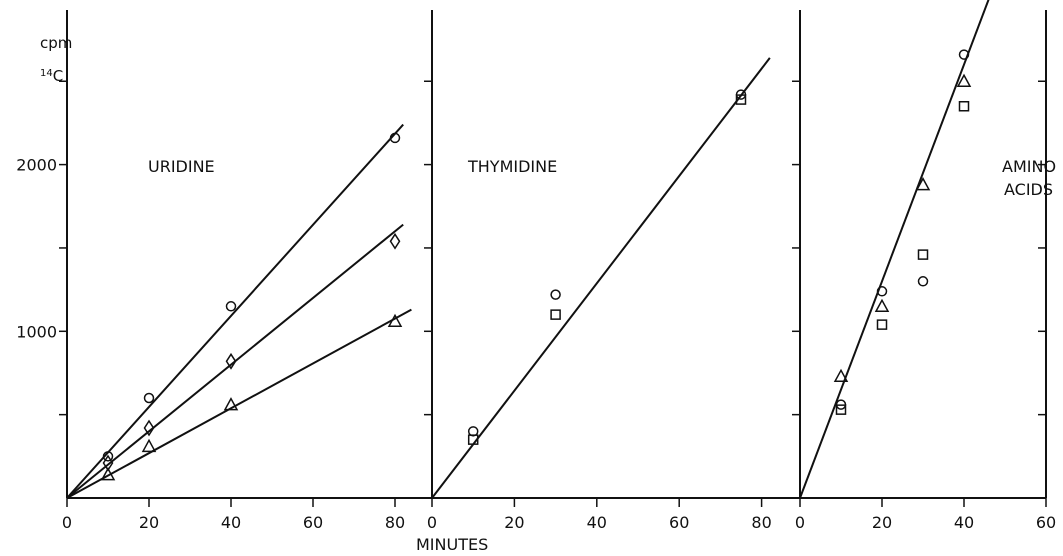 This screenshot has width=1063, height=556. I want to click on amino-acids-title-line2: ACIDS, so click(1028, 189).